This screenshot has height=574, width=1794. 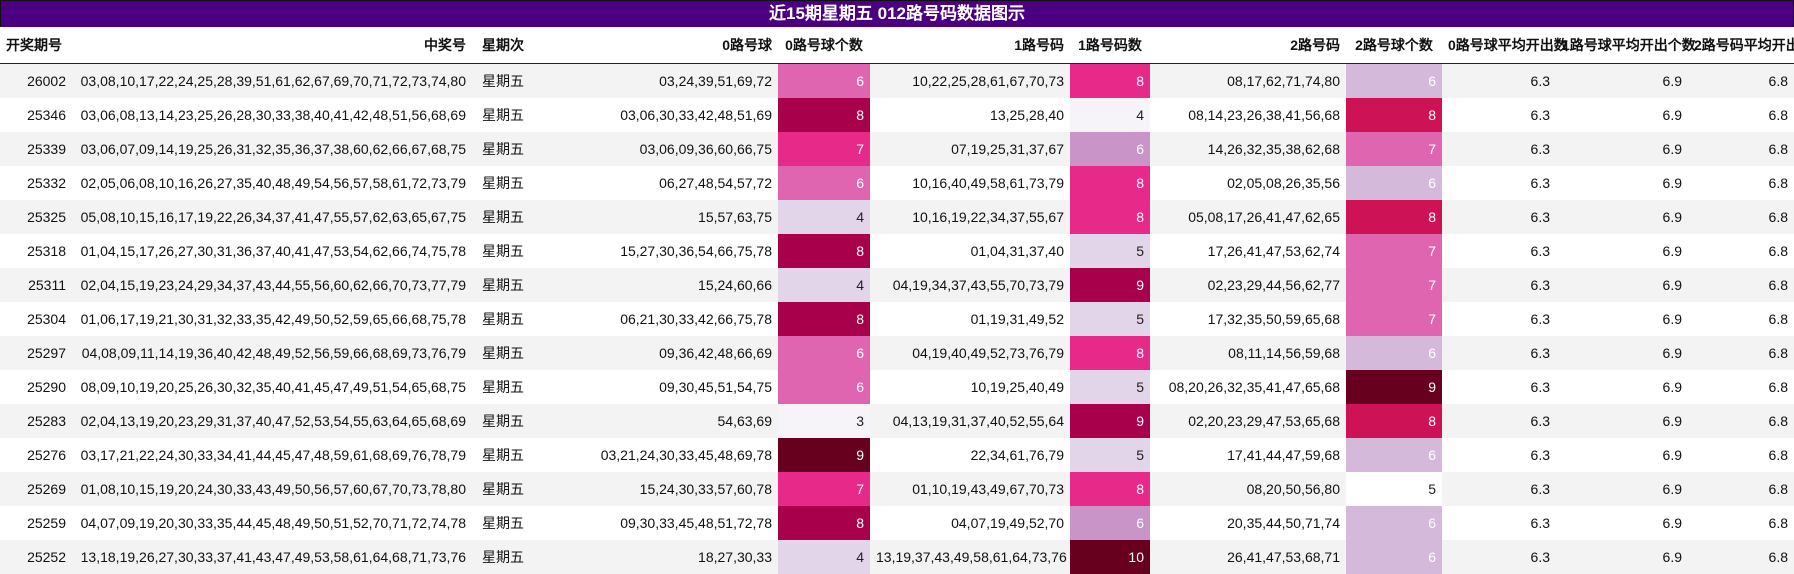 What do you see at coordinates (970, 557) in the screenshot?
I see `cell-route1: 13,19,37,43,49,58,61,64,73,76` at bounding box center [970, 557].